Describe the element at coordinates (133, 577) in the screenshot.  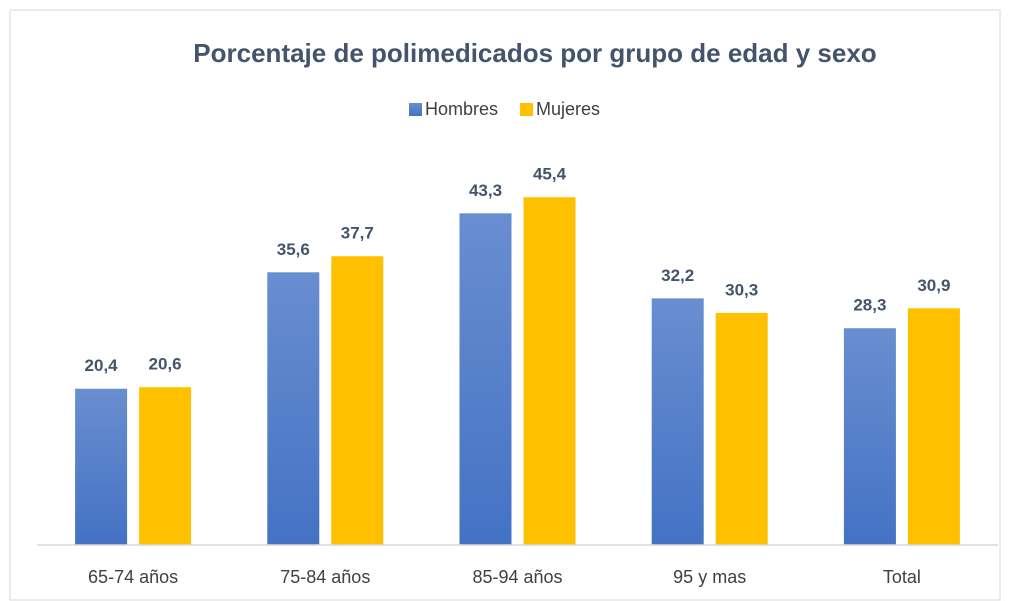
I see `x-tick-label: 65-74 años` at that location.